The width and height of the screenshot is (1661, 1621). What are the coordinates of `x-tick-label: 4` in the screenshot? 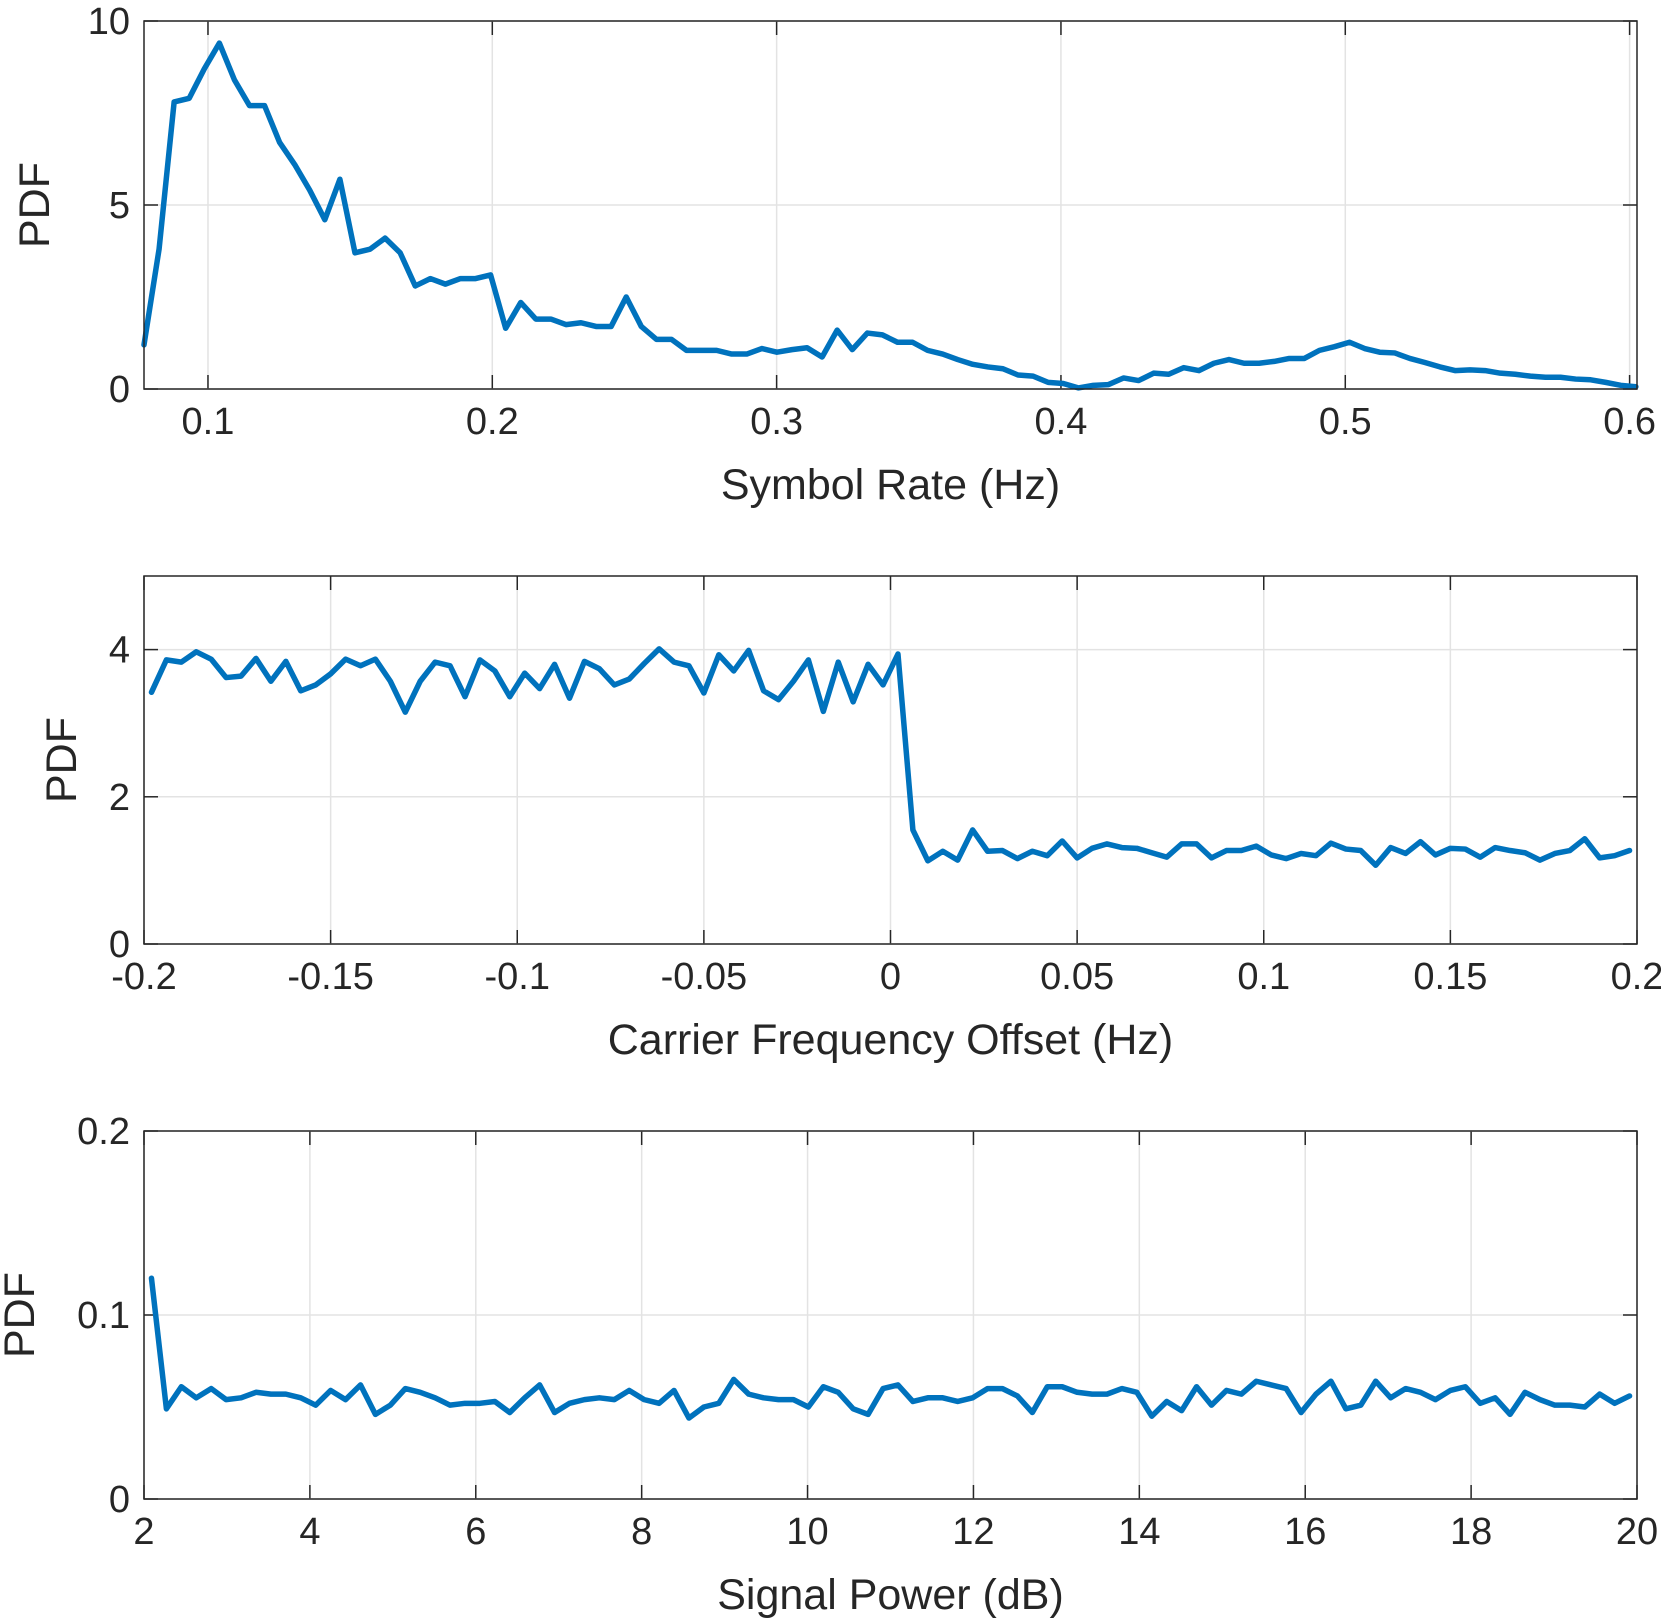 It's located at (309, 1532).